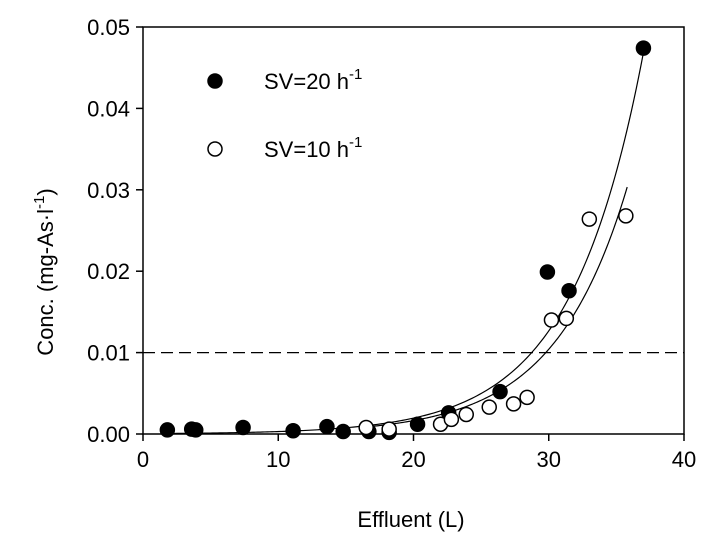  Describe the element at coordinates (108, 27) in the screenshot. I see `y-tick-label: 0.05` at that location.